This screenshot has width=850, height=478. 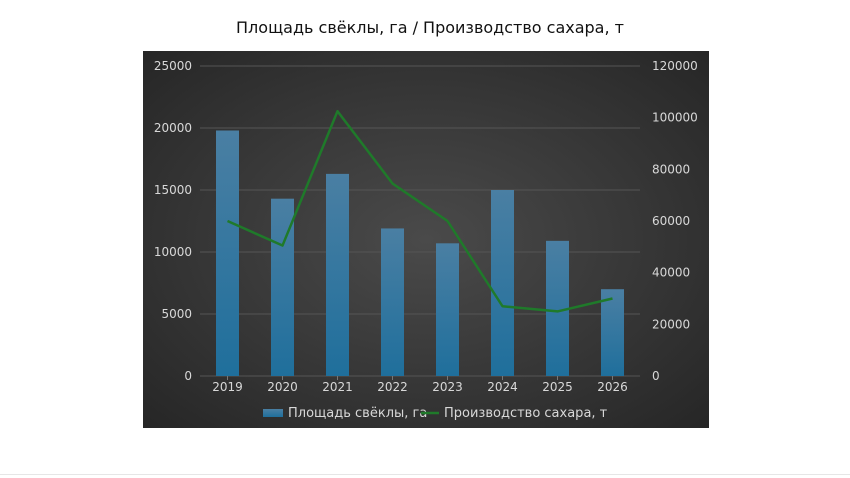 I want to click on x-tick-label: 2024, so click(x=502, y=387).